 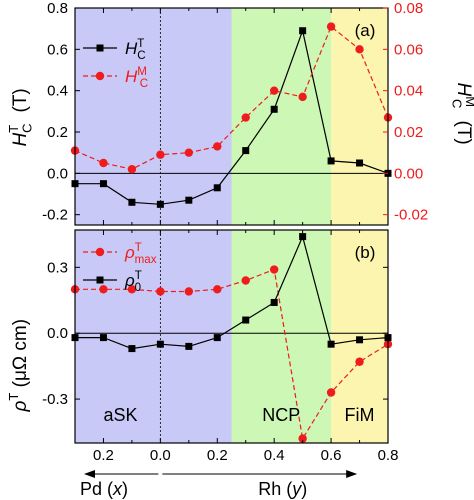 I want to click on y-tick-label: -0.2, so click(x=55, y=215).